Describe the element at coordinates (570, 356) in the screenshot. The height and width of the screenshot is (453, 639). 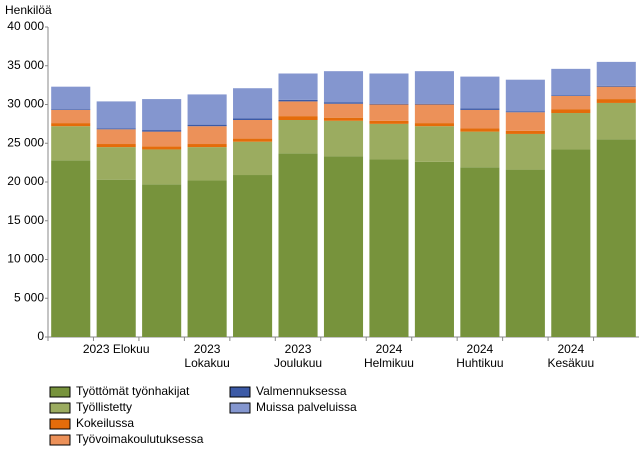
I see `x-tick-label: 2024 Kesäkuu` at that location.